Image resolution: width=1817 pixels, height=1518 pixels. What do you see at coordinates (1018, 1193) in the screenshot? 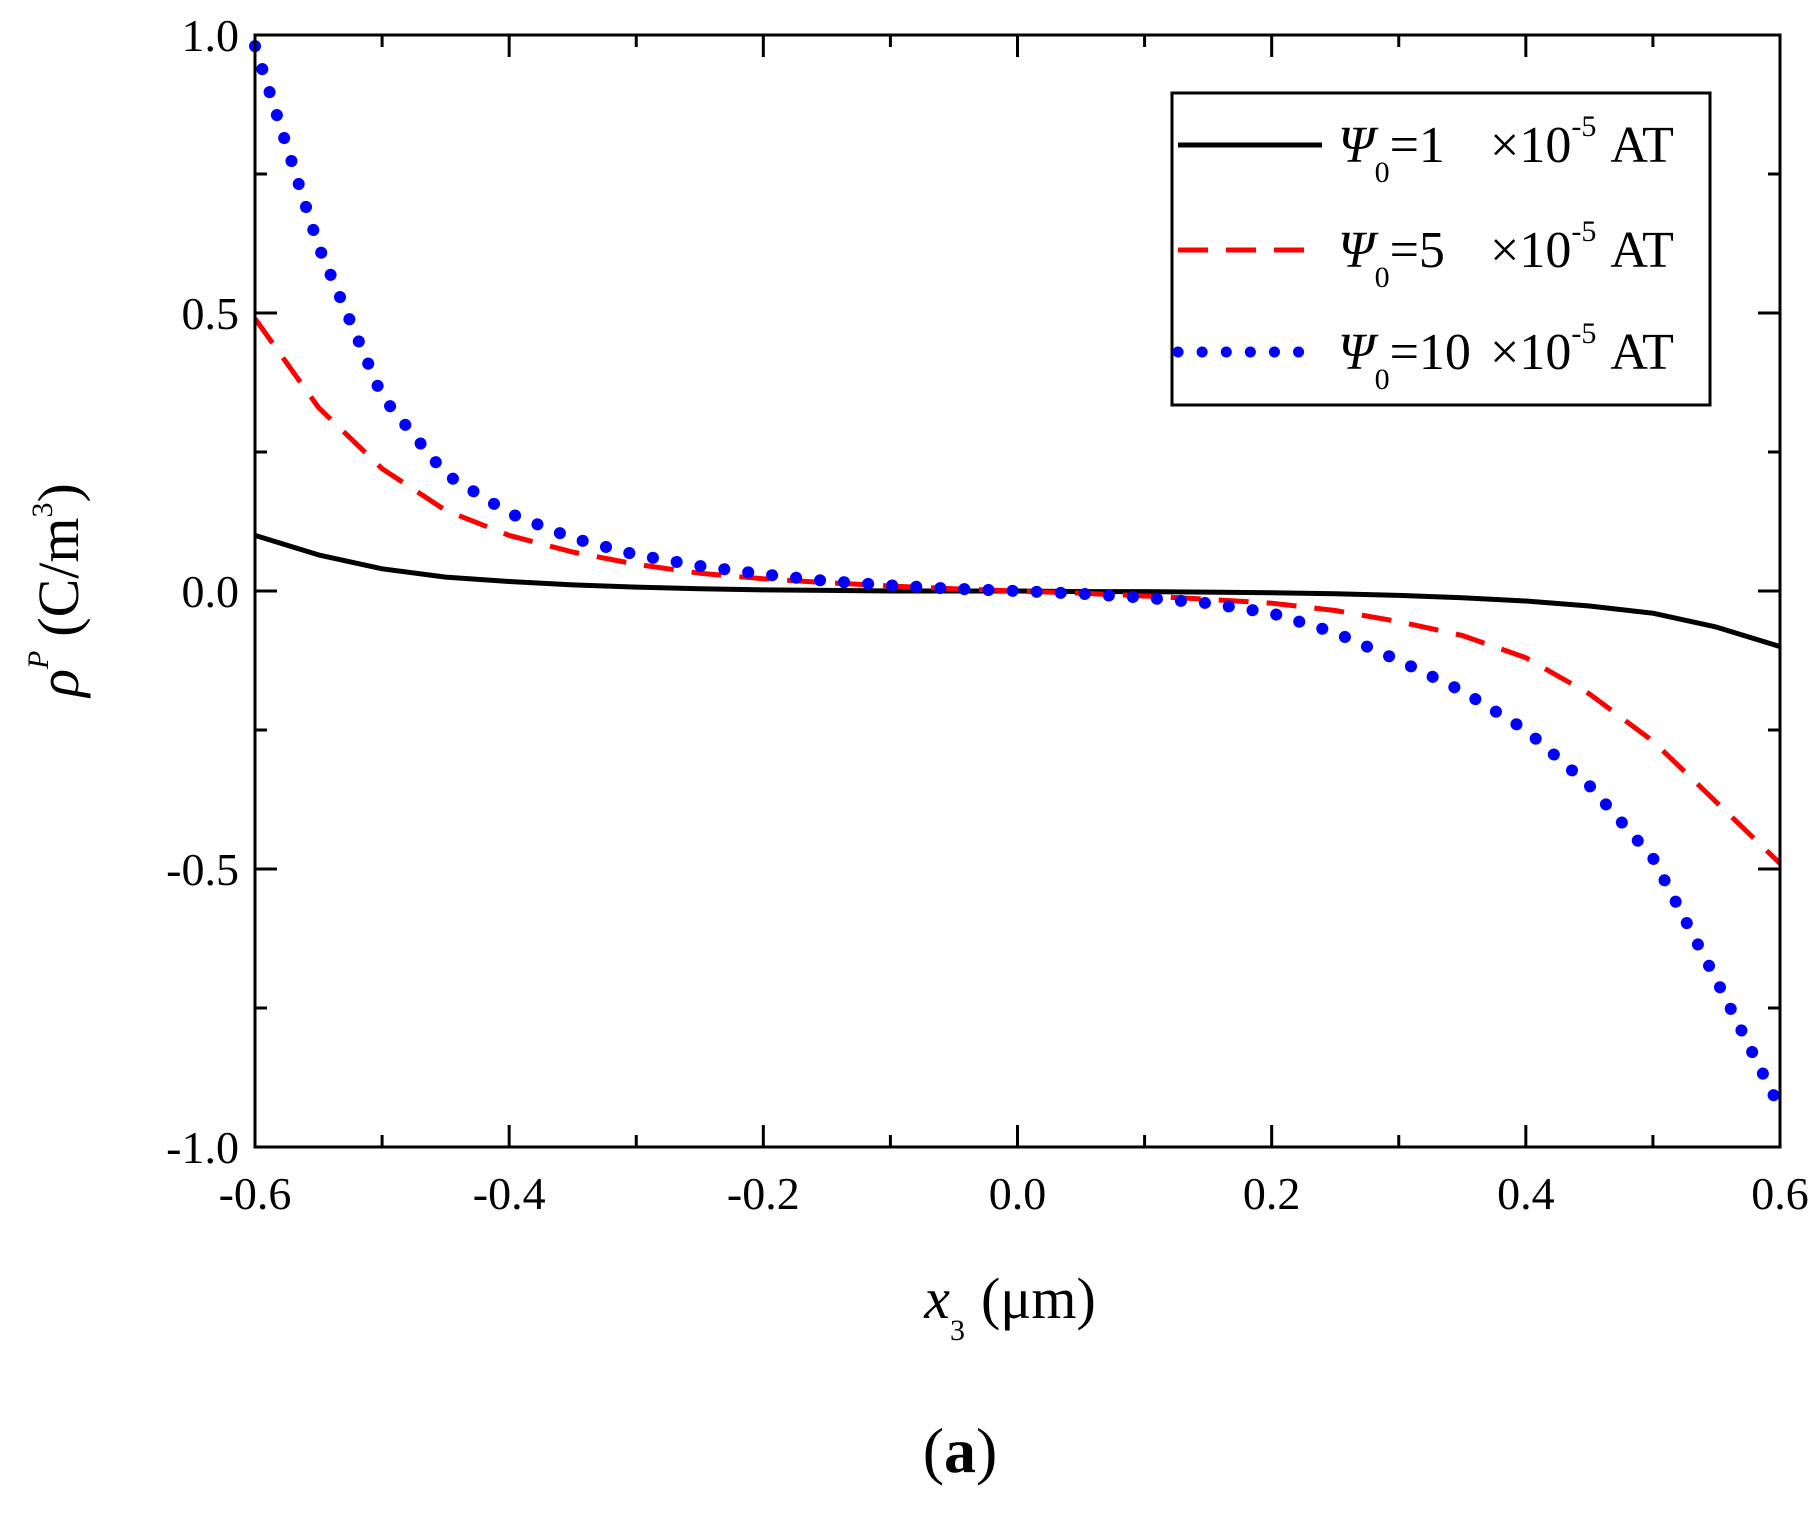
I see `x-tick-label: 0.0` at bounding box center [1018, 1193].